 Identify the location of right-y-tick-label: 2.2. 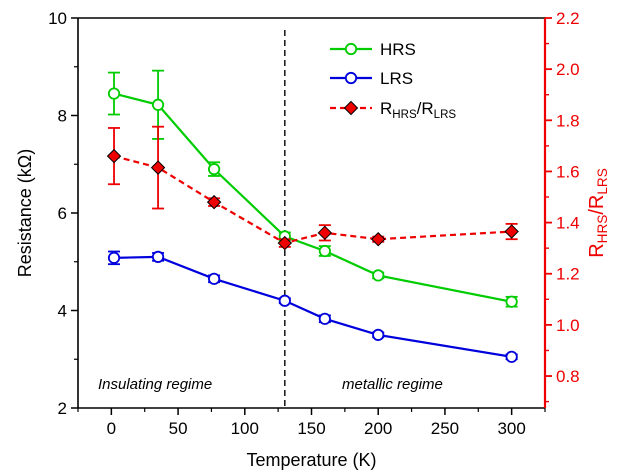
(568, 18).